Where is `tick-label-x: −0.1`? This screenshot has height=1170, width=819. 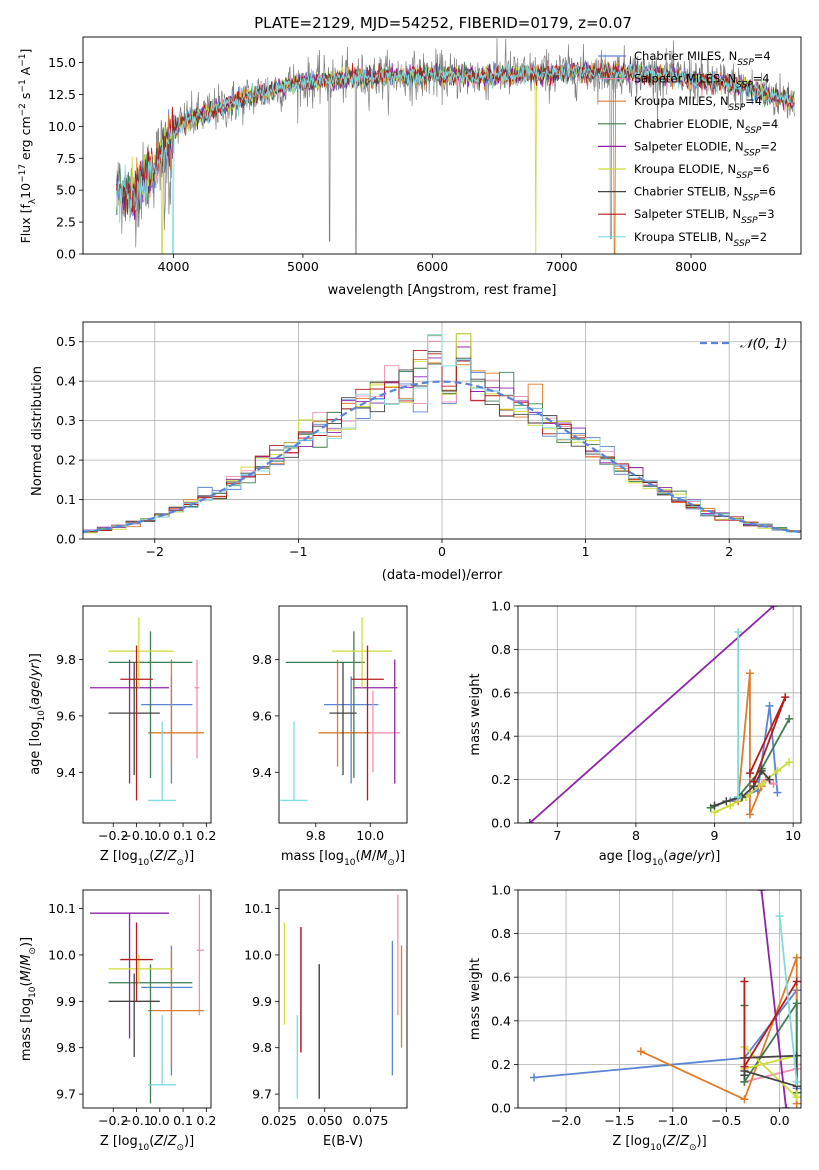 tick-label-x: −0.1 is located at coordinates (136, 835).